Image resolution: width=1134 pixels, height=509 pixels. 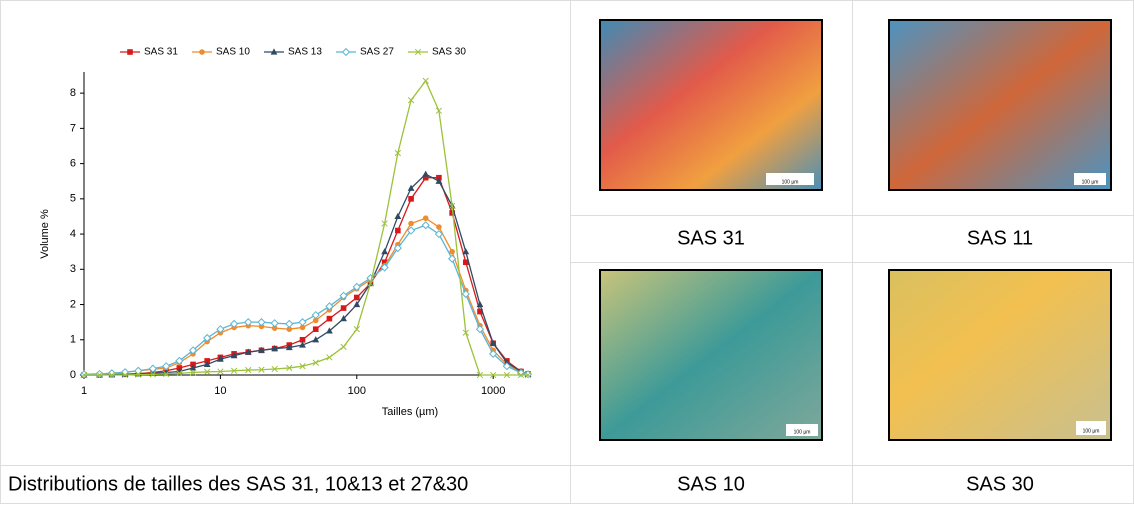 What do you see at coordinates (305, 52) in the screenshot?
I see `legend-label: SAS 13` at bounding box center [305, 52].